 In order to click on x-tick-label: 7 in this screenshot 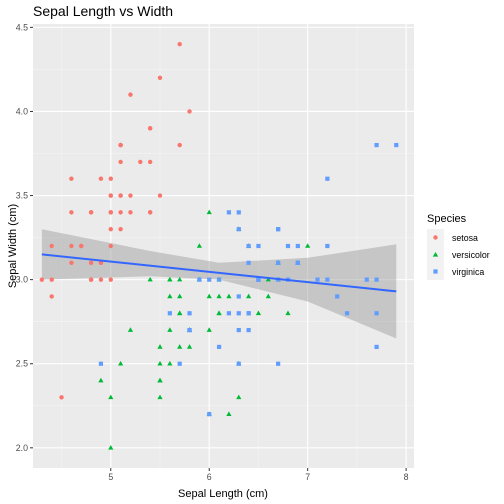, I will do `click(307, 477)`.